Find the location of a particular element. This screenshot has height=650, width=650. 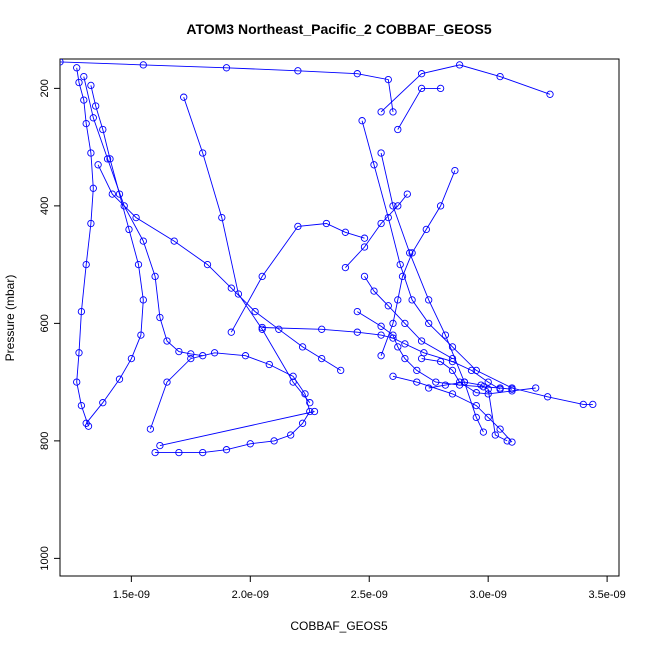

y-tick-label: 600 is located at coordinates (45, 323).